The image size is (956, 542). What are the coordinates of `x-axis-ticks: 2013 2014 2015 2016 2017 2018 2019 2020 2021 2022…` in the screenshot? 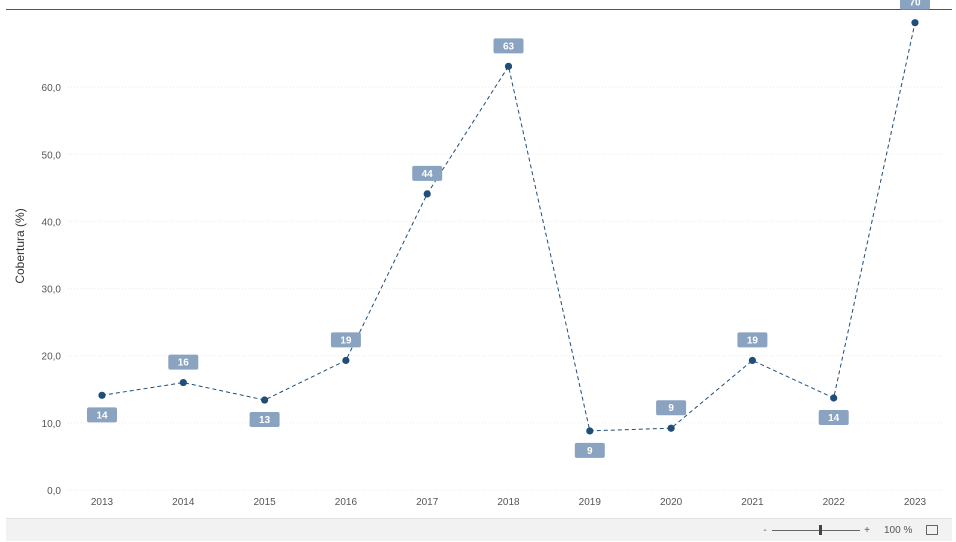 It's located at (509, 502).